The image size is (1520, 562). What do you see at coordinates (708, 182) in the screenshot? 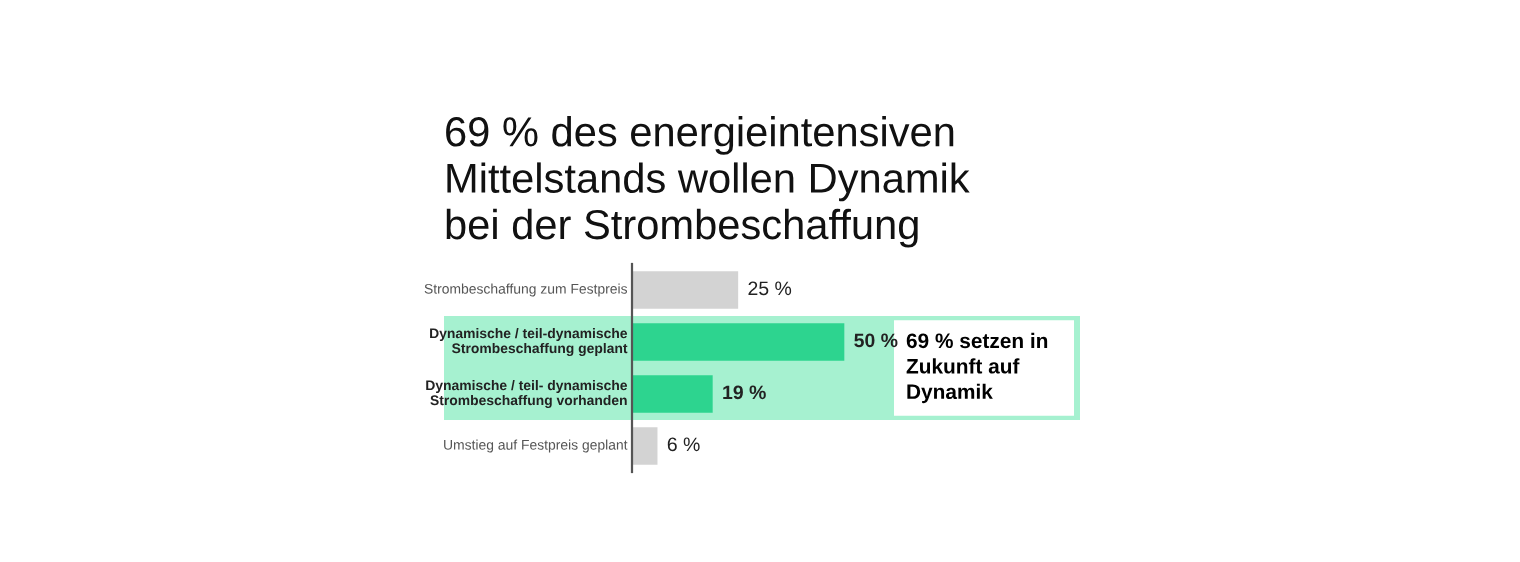
I see `chart-title: 69 % des energieintensiven Mittelstands wollen Dynamik bei der Strombeschaffung` at bounding box center [708, 182].